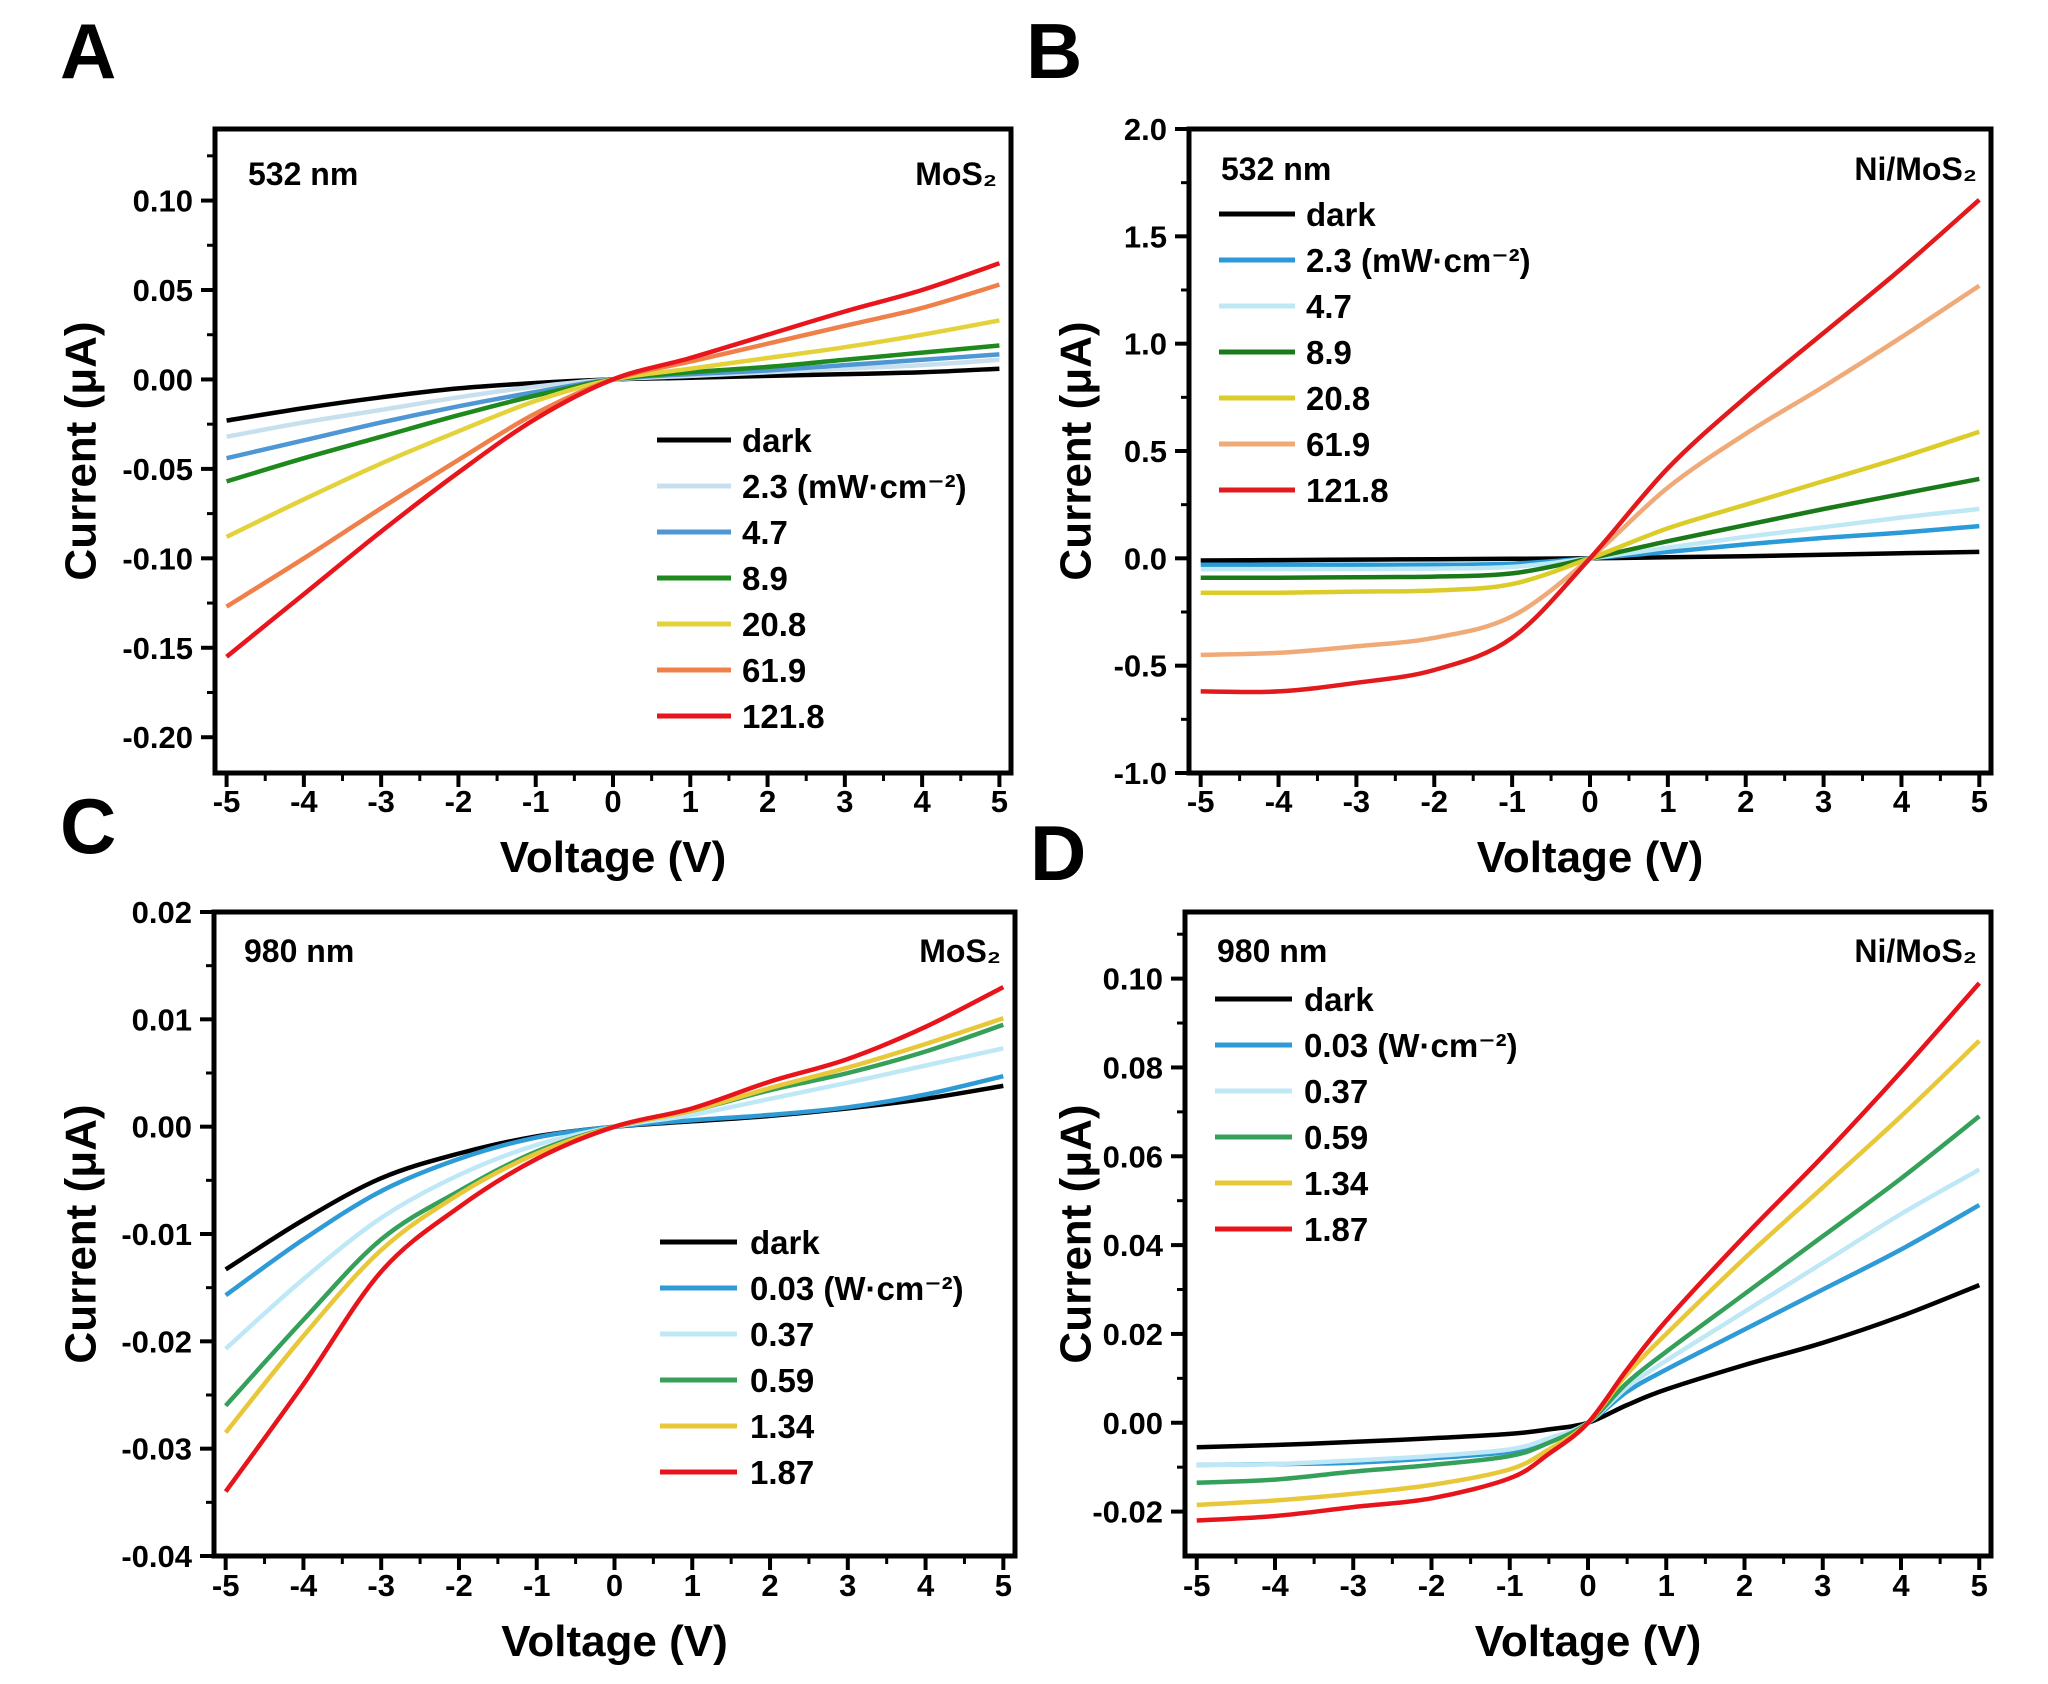 Image resolution: width=2048 pixels, height=1684 pixels. What do you see at coordinates (1133, 1156) in the screenshot?
I see `y-tick-label: 0.06` at bounding box center [1133, 1156].